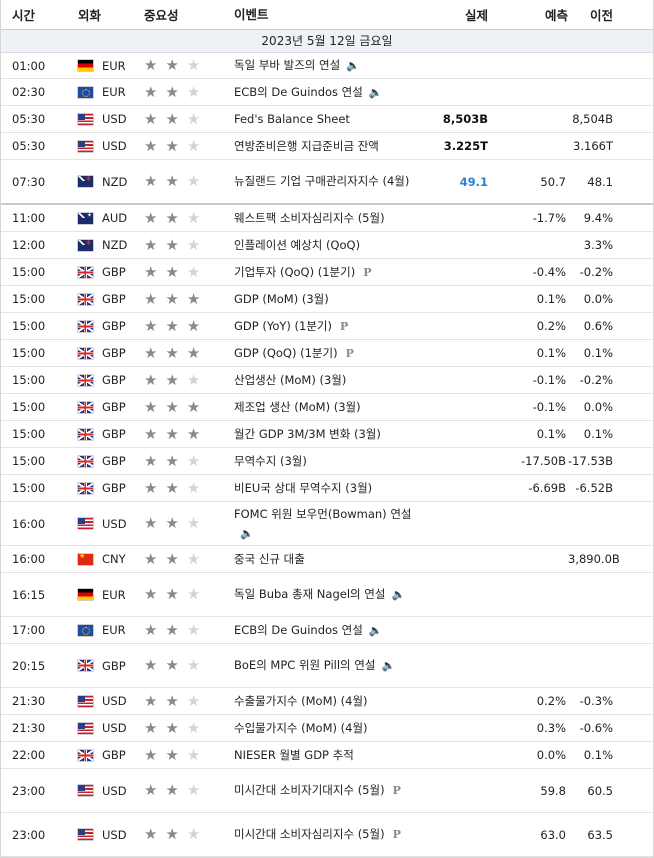 The height and width of the screenshot is (858, 654). I want to click on event-name: 제조업 생산 (MoM) (3월), so click(324, 407).